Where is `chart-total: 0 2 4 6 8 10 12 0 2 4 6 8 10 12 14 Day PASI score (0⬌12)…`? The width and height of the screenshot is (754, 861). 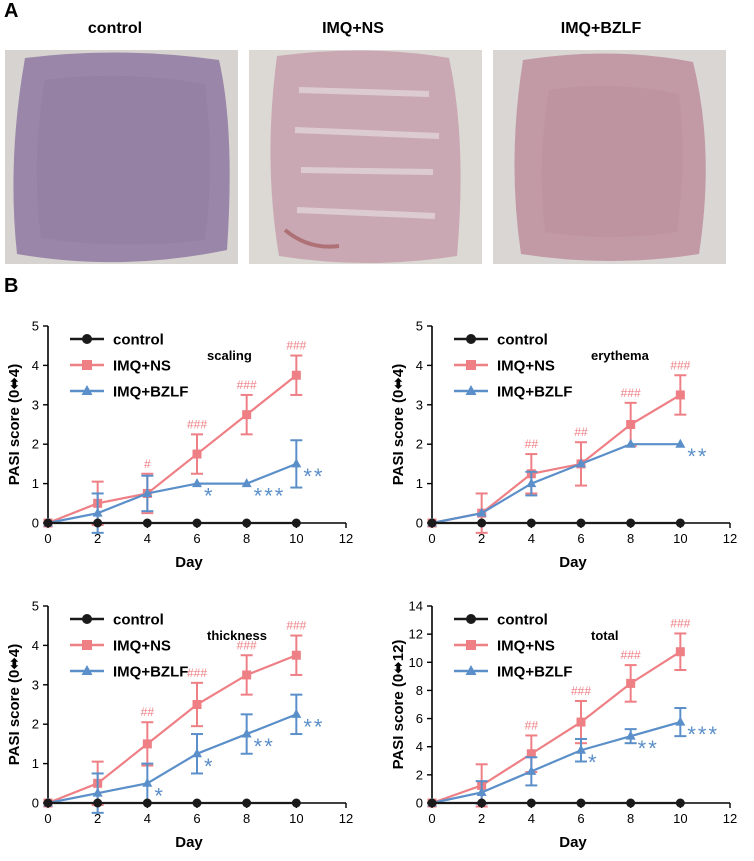 chart-total: 0 2 4 6 8 10 12 0 2 4 6 8 10 12 14 Day PASI score (0⬌12)… is located at coordinates (563, 725).